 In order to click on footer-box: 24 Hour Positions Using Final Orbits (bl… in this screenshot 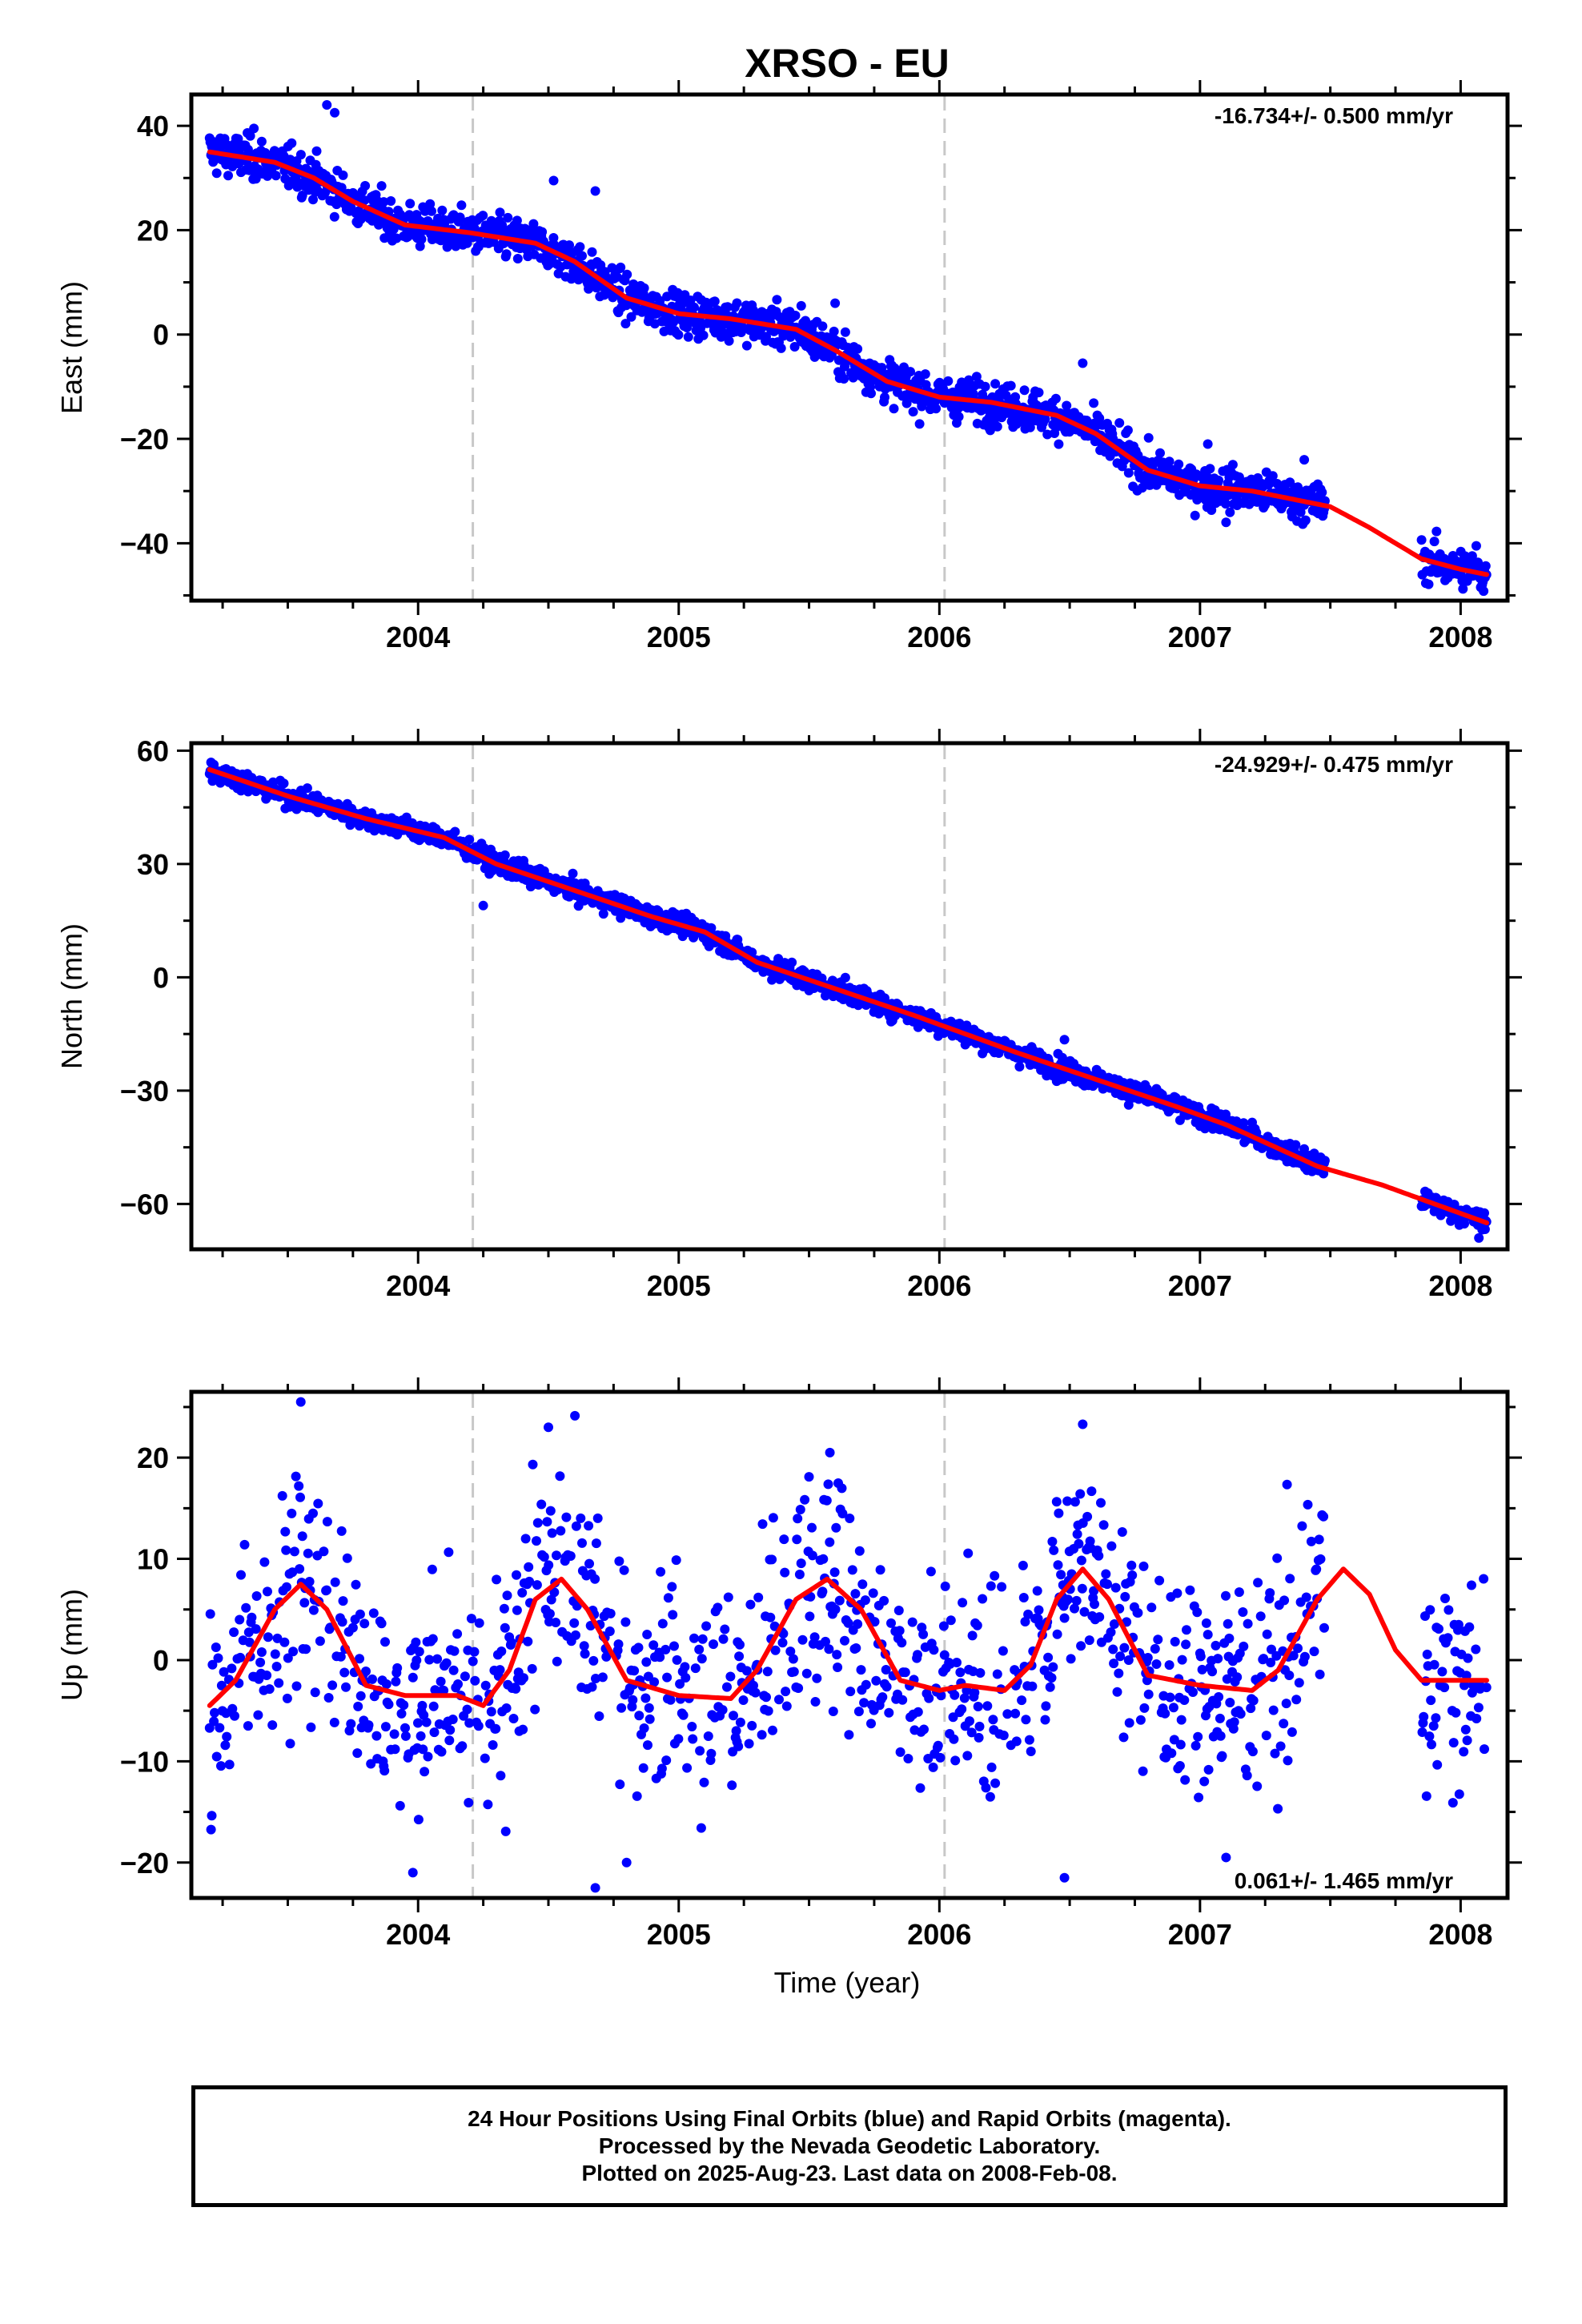, I will do `click(849, 2146)`.